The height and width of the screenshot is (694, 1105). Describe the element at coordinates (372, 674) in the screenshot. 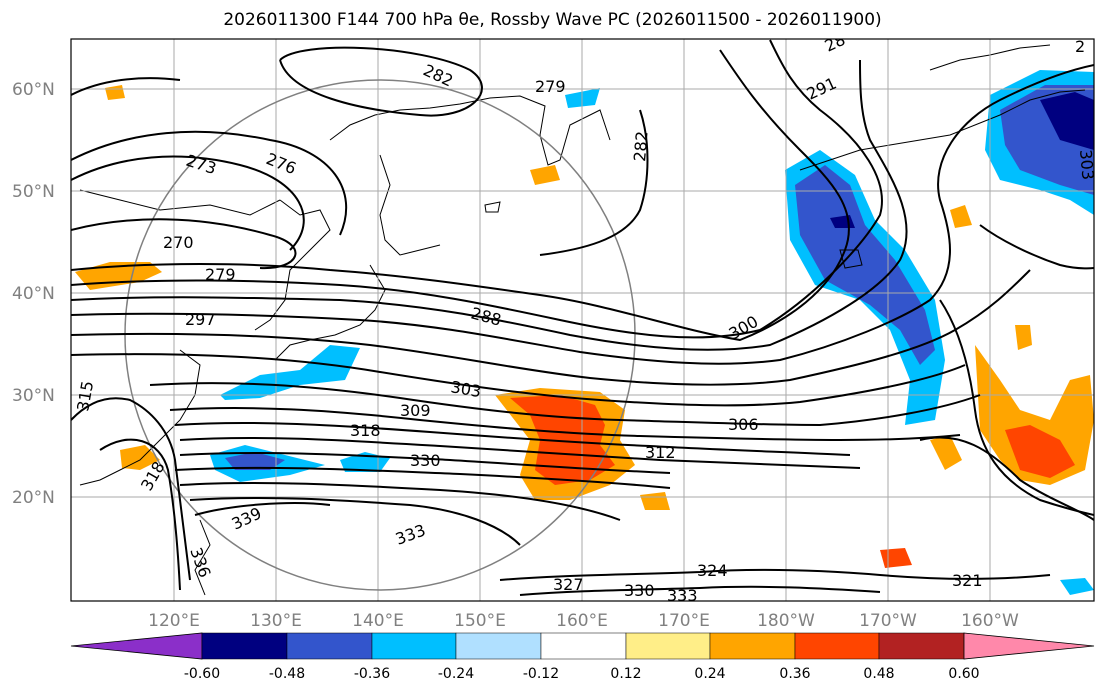

I see `colorbar-label: -0.36` at that location.